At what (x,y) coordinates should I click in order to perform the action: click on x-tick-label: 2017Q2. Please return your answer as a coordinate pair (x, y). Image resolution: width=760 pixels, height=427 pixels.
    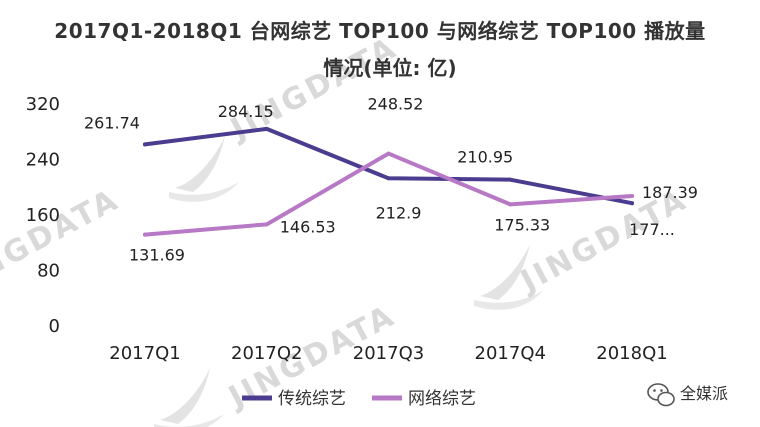
    Looking at the image, I should click on (266, 353).